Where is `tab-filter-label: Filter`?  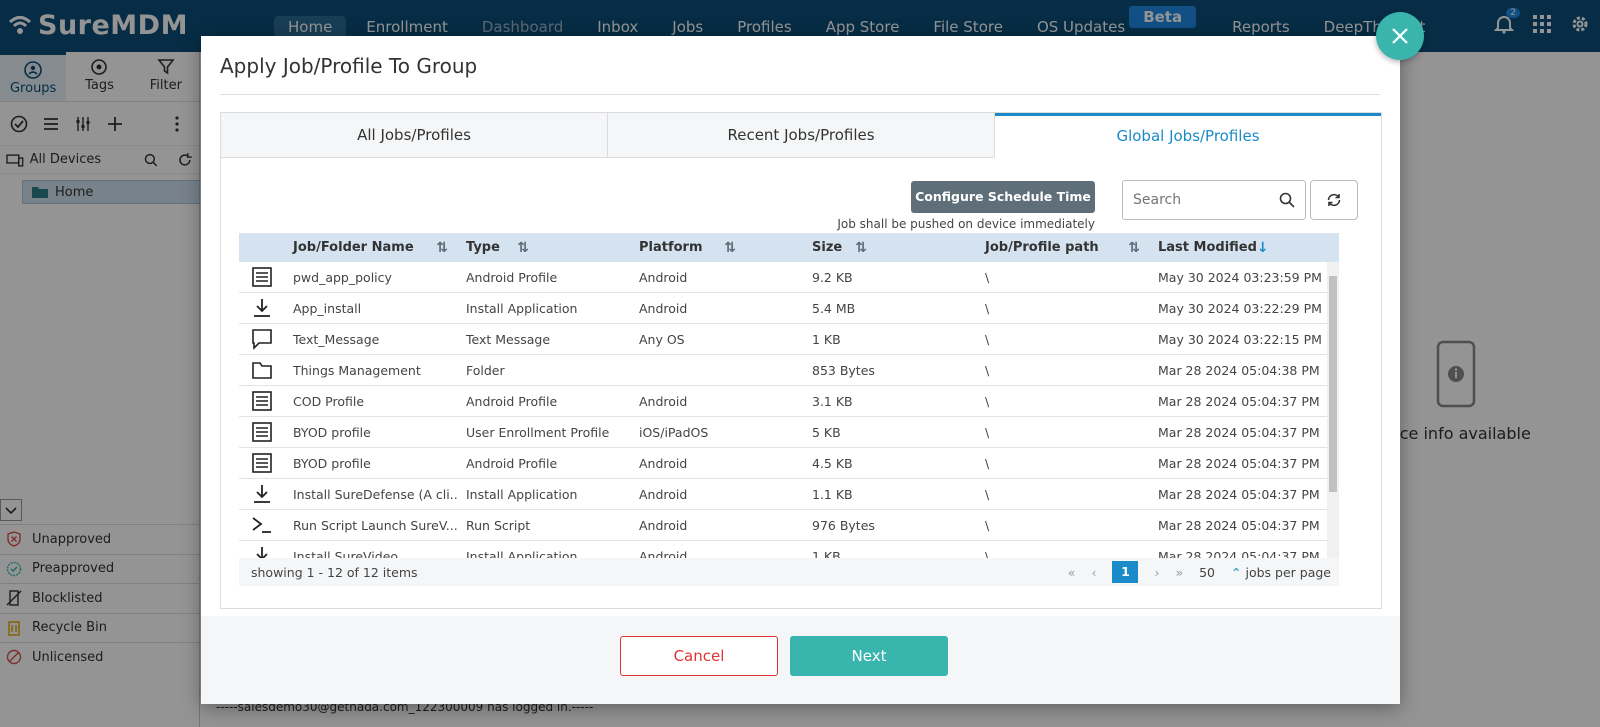
tab-filter-label: Filter is located at coordinates (165, 85).